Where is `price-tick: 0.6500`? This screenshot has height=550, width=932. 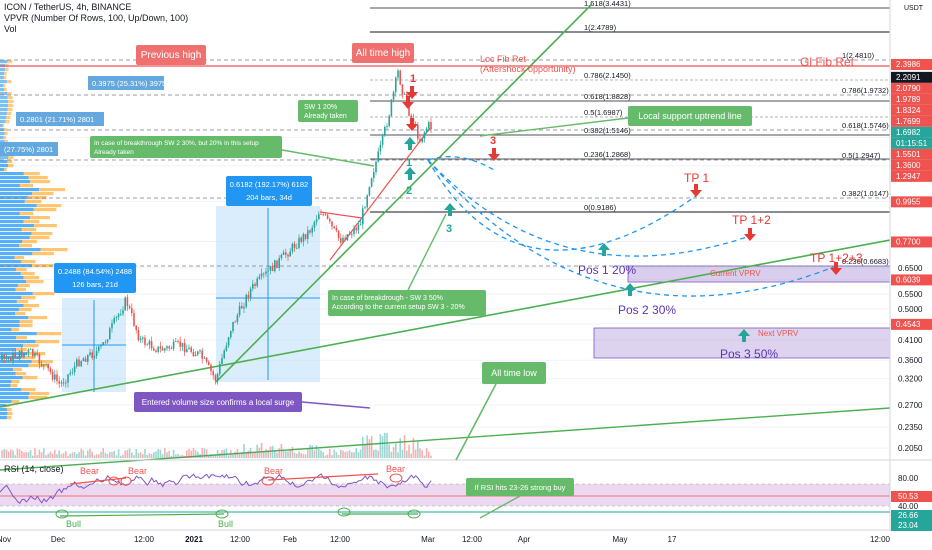 price-tick: 0.6500 is located at coordinates (910, 268).